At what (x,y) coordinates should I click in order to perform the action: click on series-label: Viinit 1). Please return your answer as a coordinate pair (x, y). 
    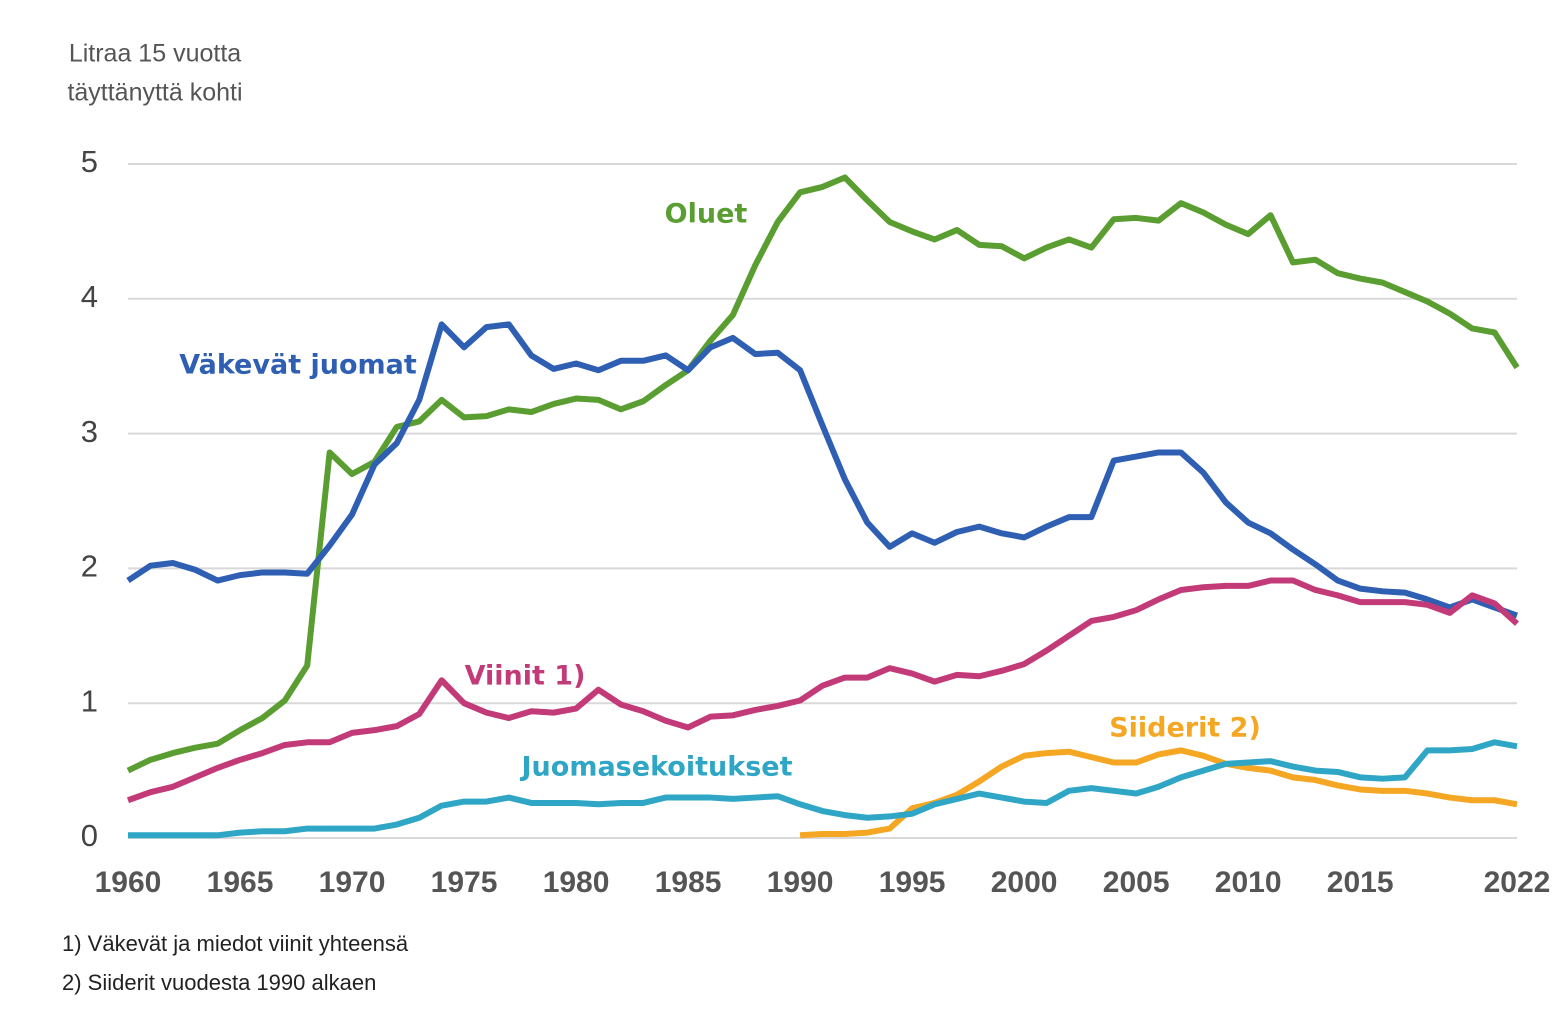
    Looking at the image, I should click on (525, 676).